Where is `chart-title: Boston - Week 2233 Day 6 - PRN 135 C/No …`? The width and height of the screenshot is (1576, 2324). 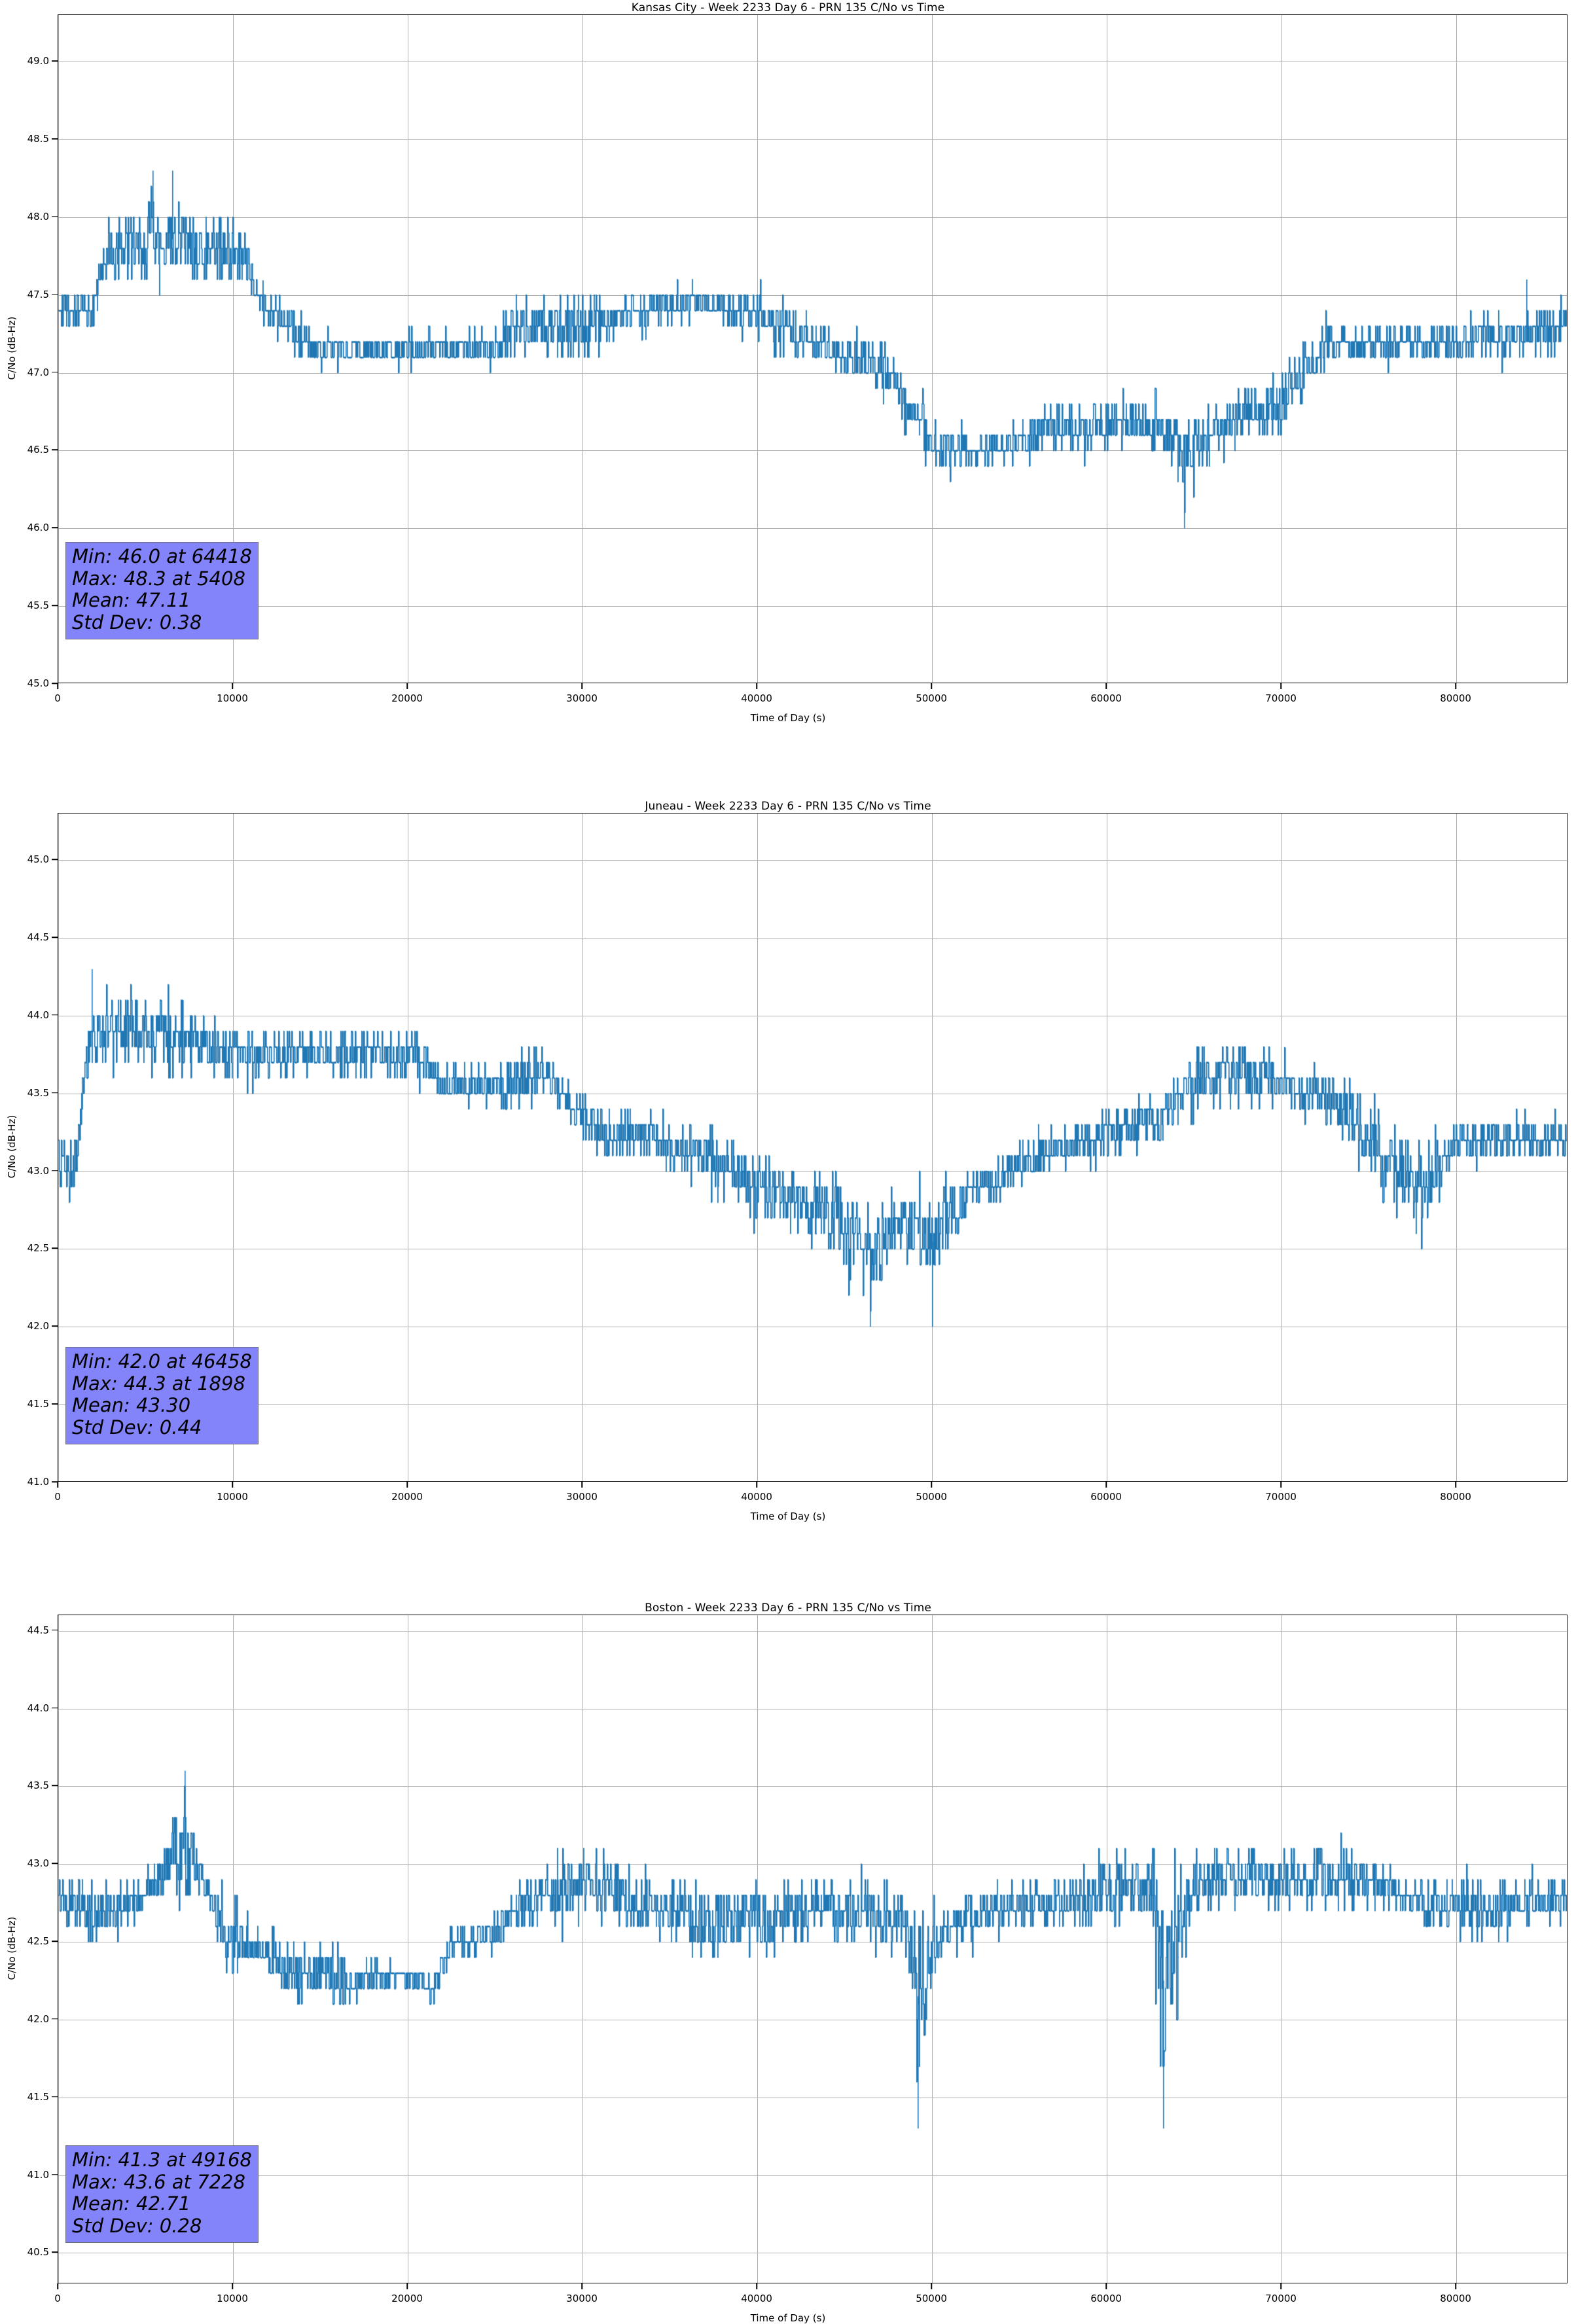 chart-title: Boston - Week 2233 Day 6 - PRN 135 C/No … is located at coordinates (788, 1608).